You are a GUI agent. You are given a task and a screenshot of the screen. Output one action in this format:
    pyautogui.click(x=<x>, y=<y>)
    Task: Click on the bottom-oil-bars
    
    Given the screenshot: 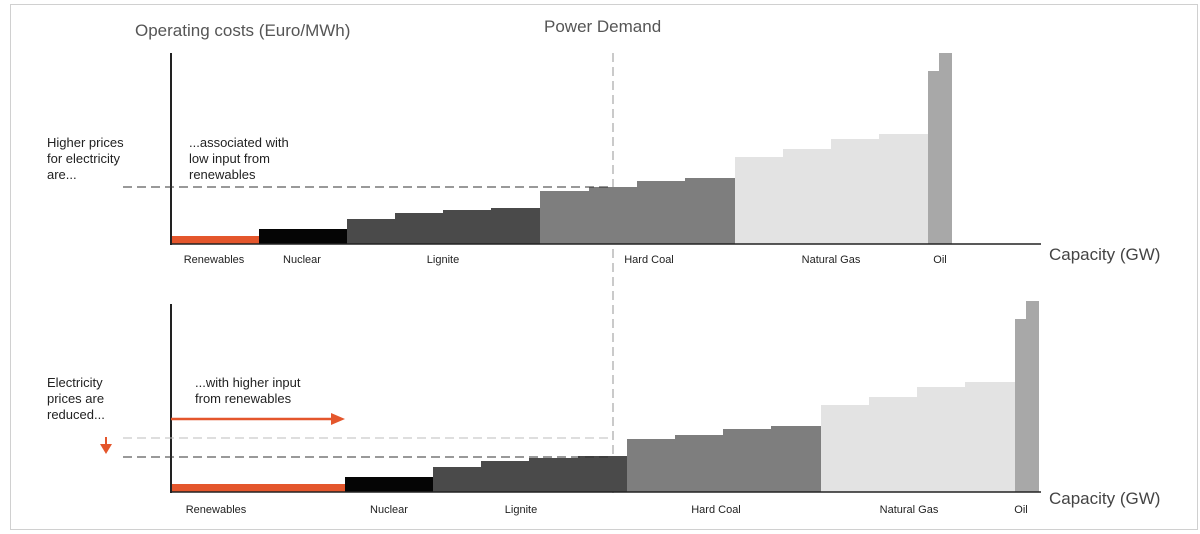 What is the action you would take?
    pyautogui.click(x=1027, y=396)
    